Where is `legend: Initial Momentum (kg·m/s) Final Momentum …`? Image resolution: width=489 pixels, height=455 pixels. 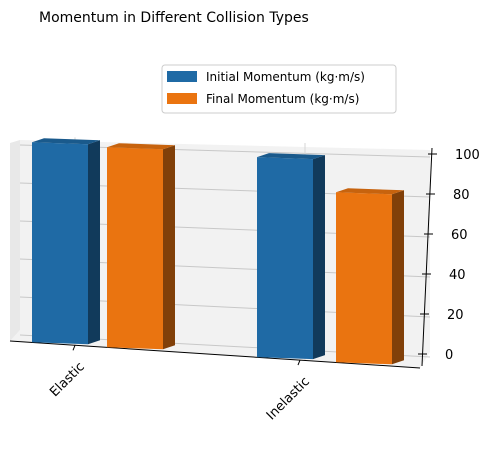
legend: Initial Momentum (kg·m/s) Final Momentum … is located at coordinates (279, 89).